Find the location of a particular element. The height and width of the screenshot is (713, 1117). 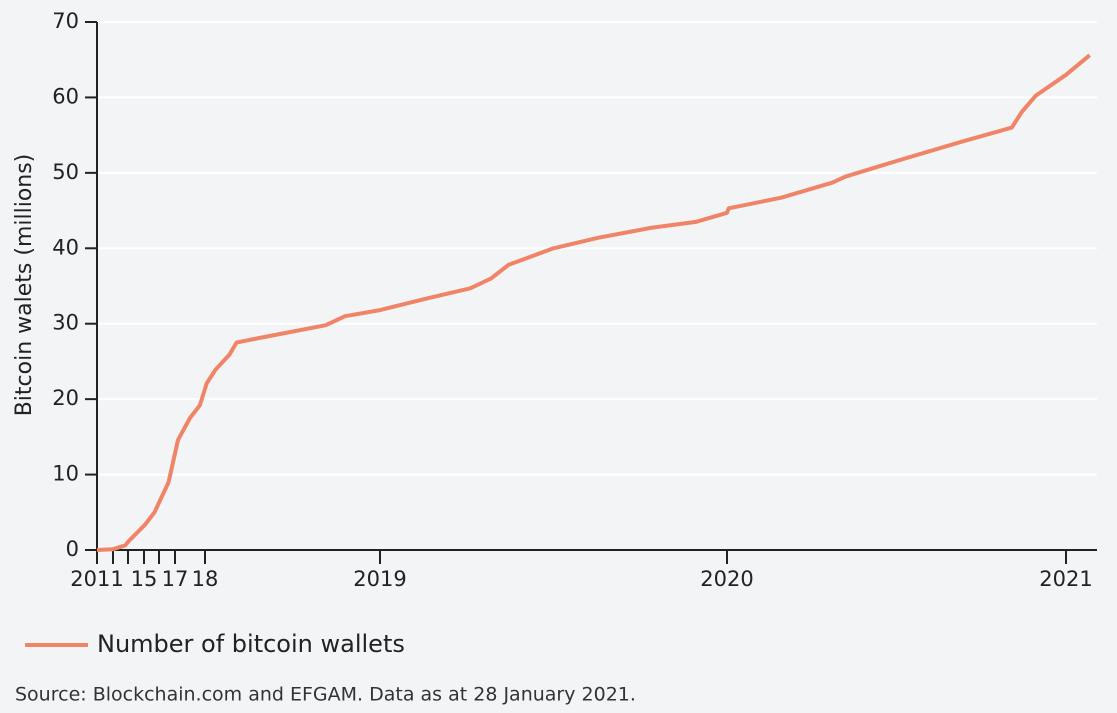

x-tick-label: 15 is located at coordinates (144, 579).